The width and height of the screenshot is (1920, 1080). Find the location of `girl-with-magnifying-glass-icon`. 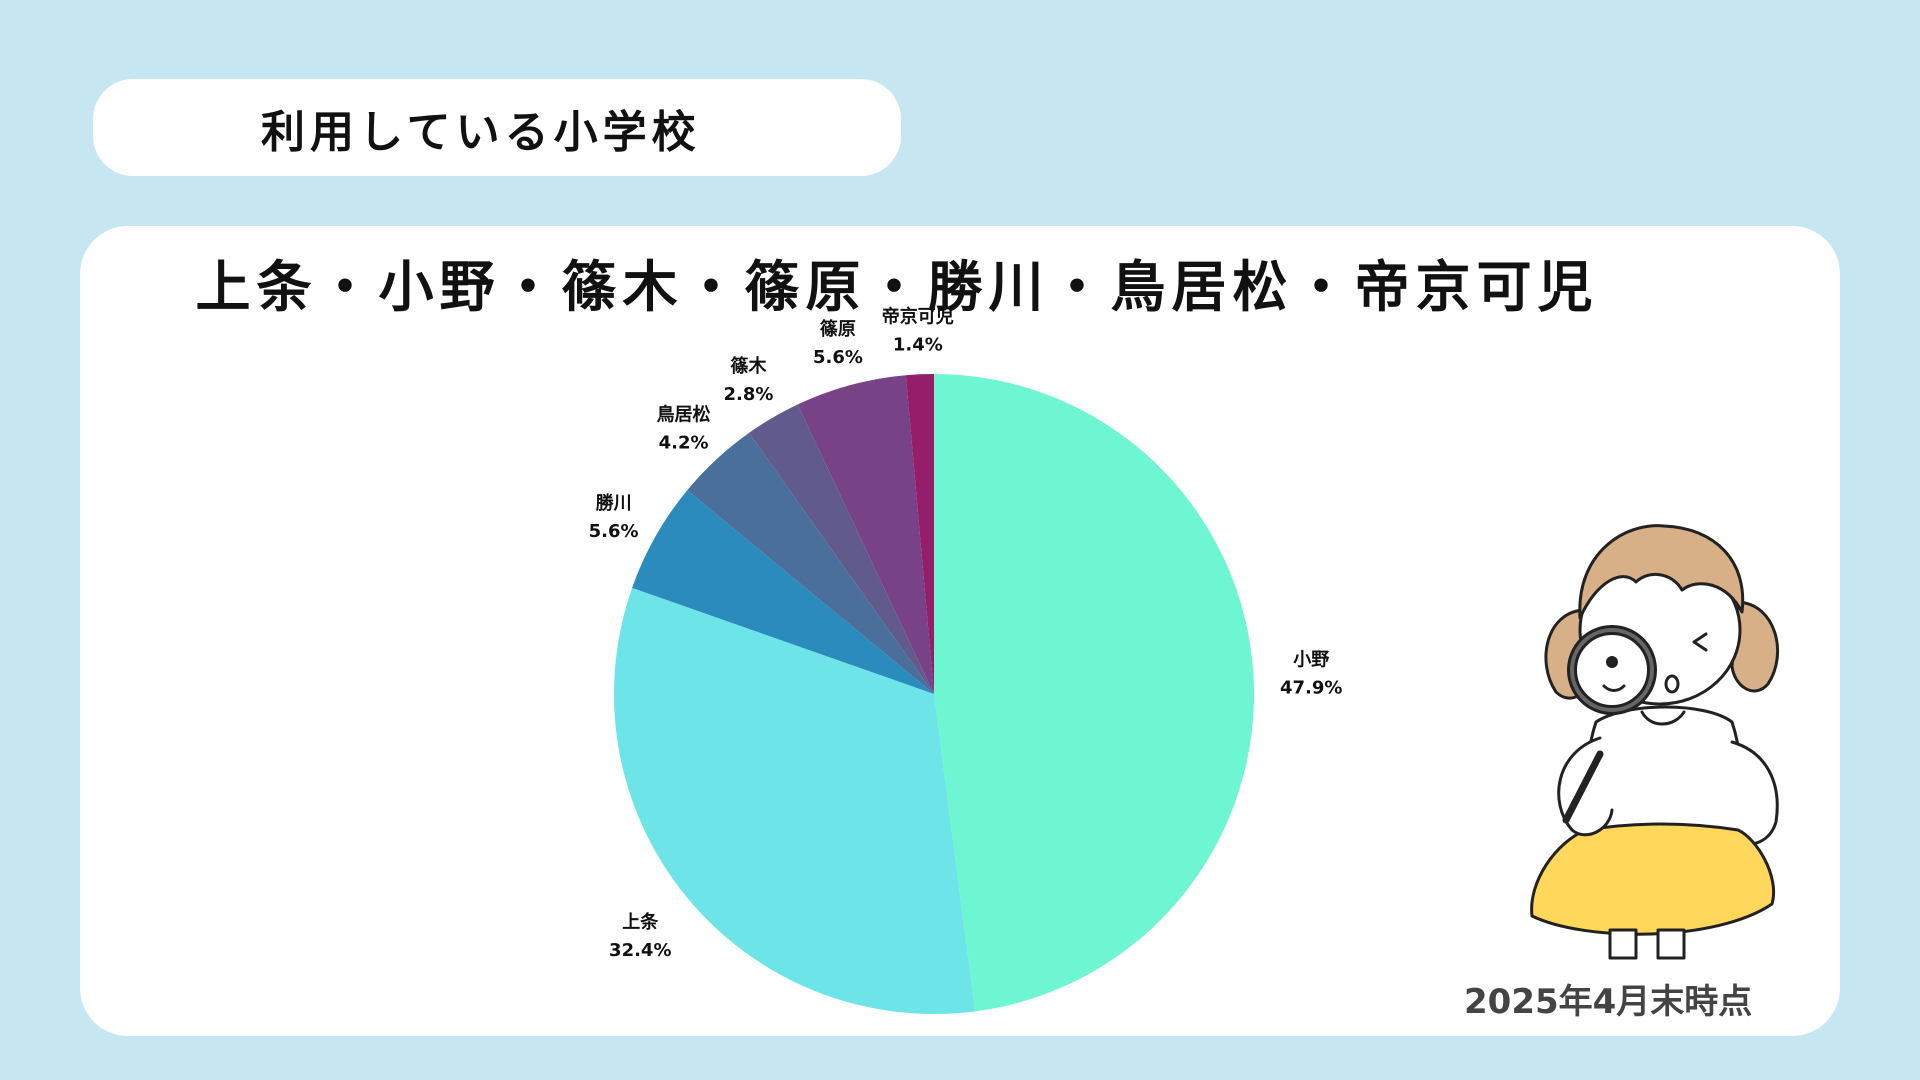

girl-with-magnifying-glass-icon is located at coordinates (1655, 742).